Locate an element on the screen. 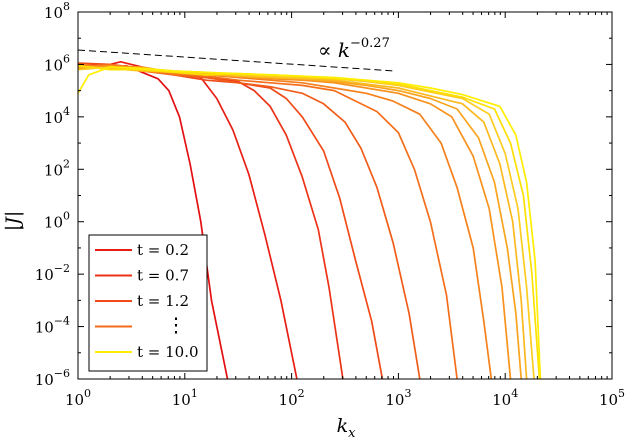 The height and width of the screenshot is (440, 629). legend-label-3: t = 1.2 is located at coordinates (163, 301).